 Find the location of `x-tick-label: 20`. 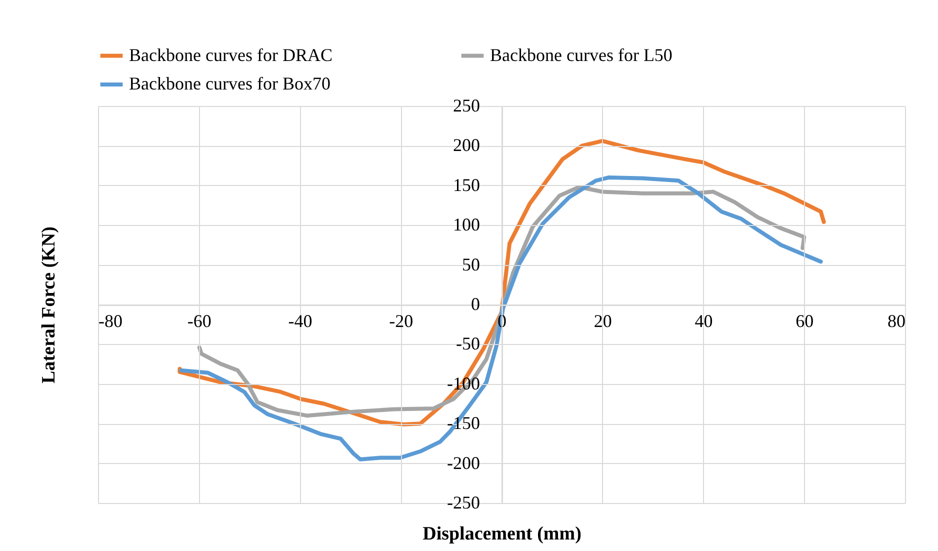

x-tick-label: 20 is located at coordinates (603, 321).